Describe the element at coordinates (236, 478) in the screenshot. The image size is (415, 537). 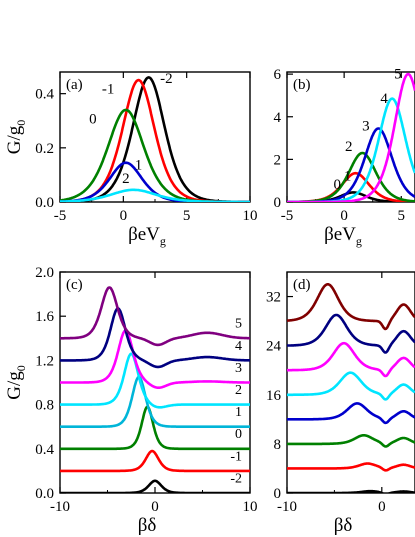
I see `curve-label: -2` at that location.